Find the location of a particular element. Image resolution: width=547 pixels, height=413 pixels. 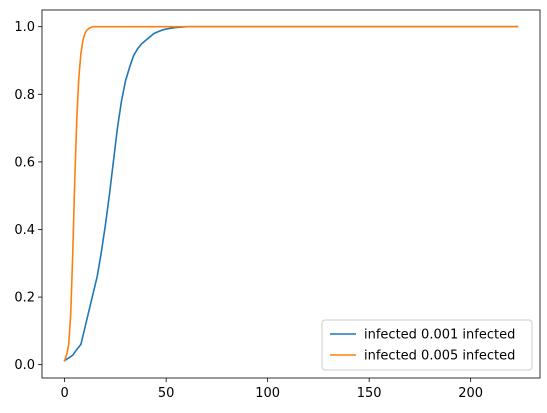

y-tick-label: 0.2 is located at coordinates (24, 298).